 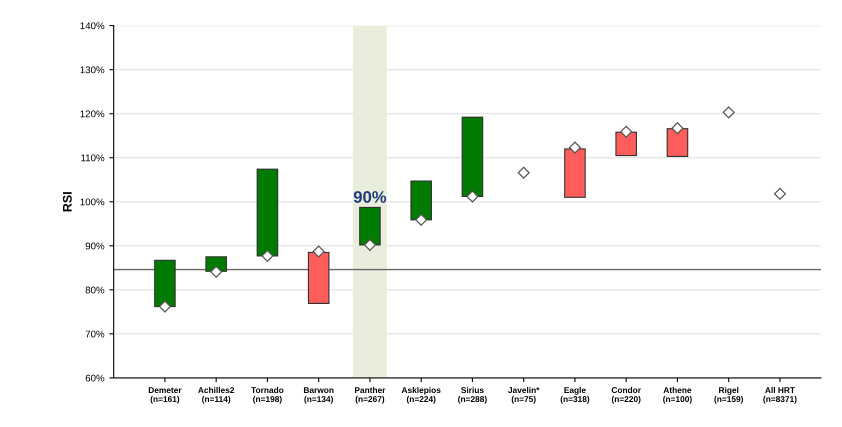 I want to click on y-tick-label: 140%, so click(x=92, y=26).